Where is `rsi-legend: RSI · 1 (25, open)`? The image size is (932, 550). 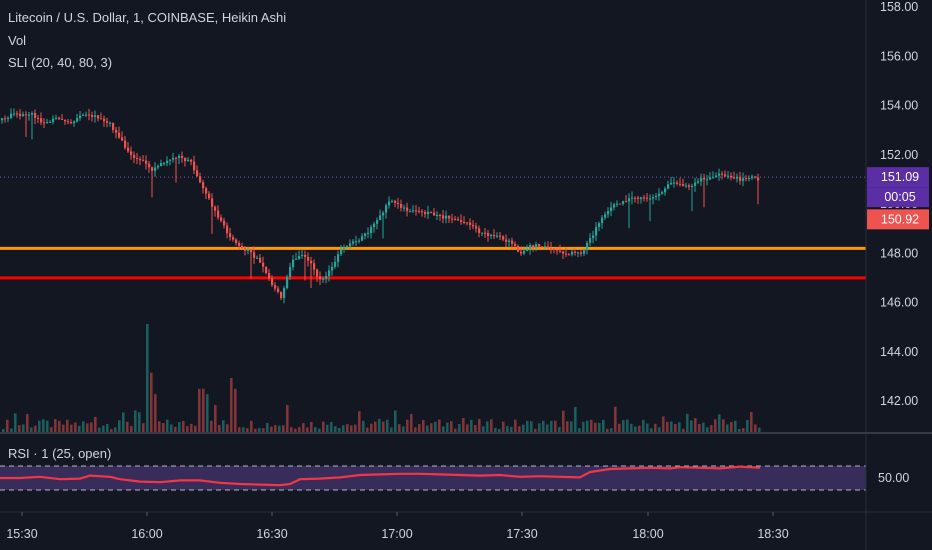
rsi-legend: RSI · 1 (25, open) is located at coordinates (60, 453).